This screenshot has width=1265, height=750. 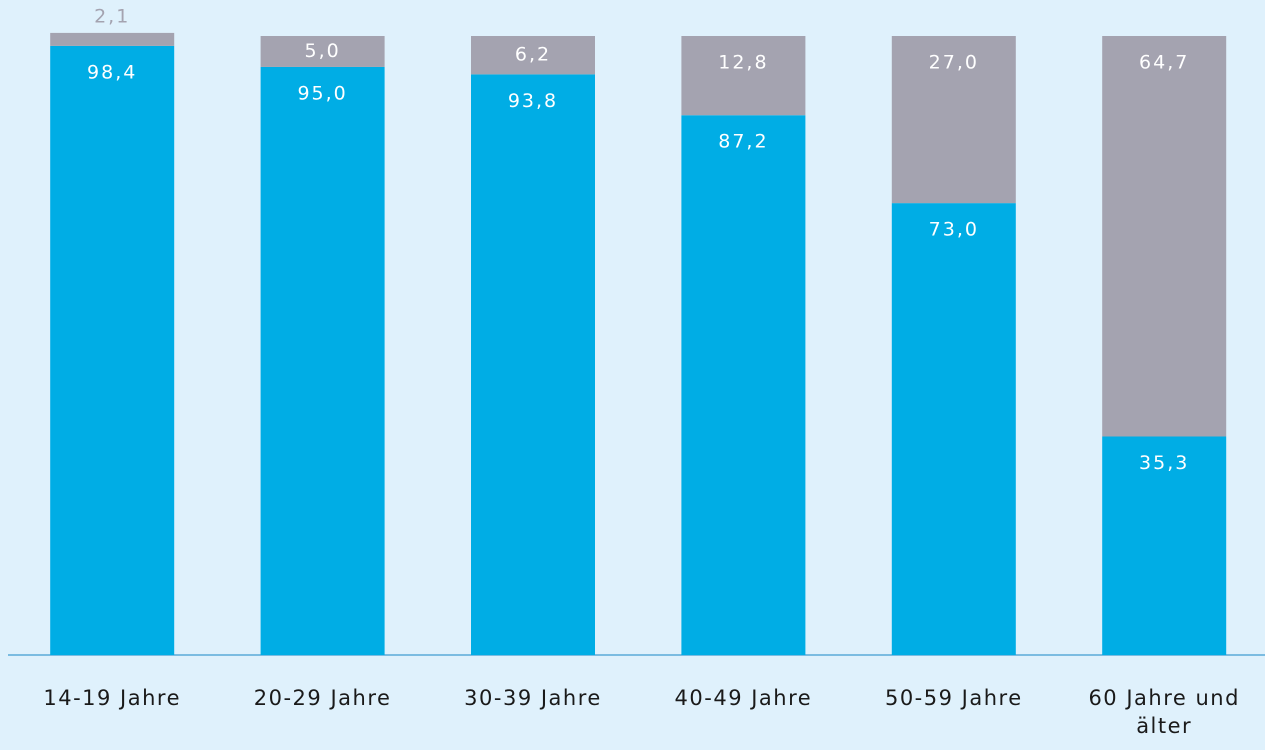 What do you see at coordinates (743, 698) in the screenshot?
I see `x-tick-label: 40-49 Jahre` at bounding box center [743, 698].